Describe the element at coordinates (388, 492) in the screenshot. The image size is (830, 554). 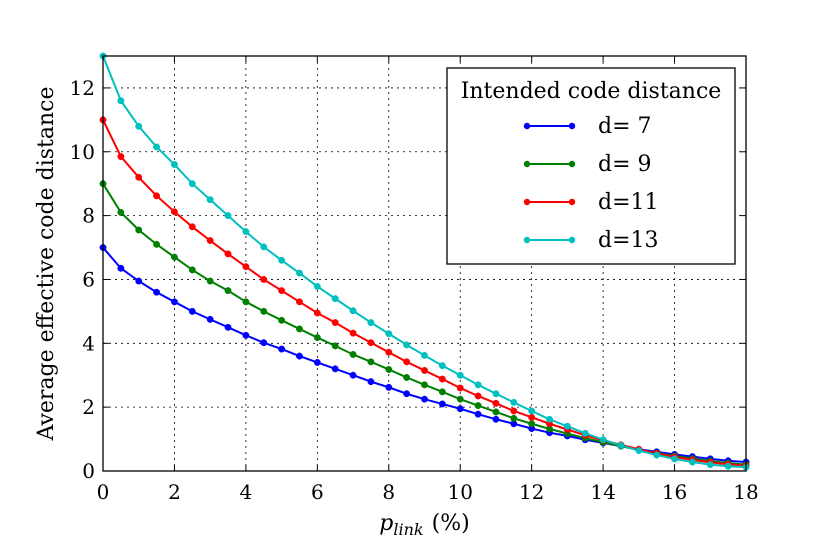
I see `x-tick-label: 8` at that location.